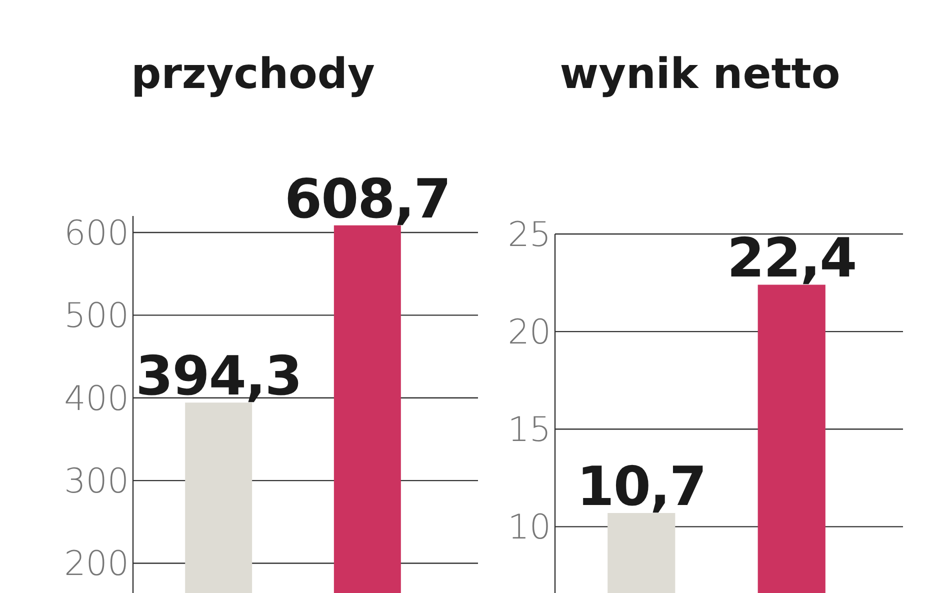 Image resolution: width=948 pixels, height=593 pixels. I want to click on y-tick-label: 600, so click(96, 233).